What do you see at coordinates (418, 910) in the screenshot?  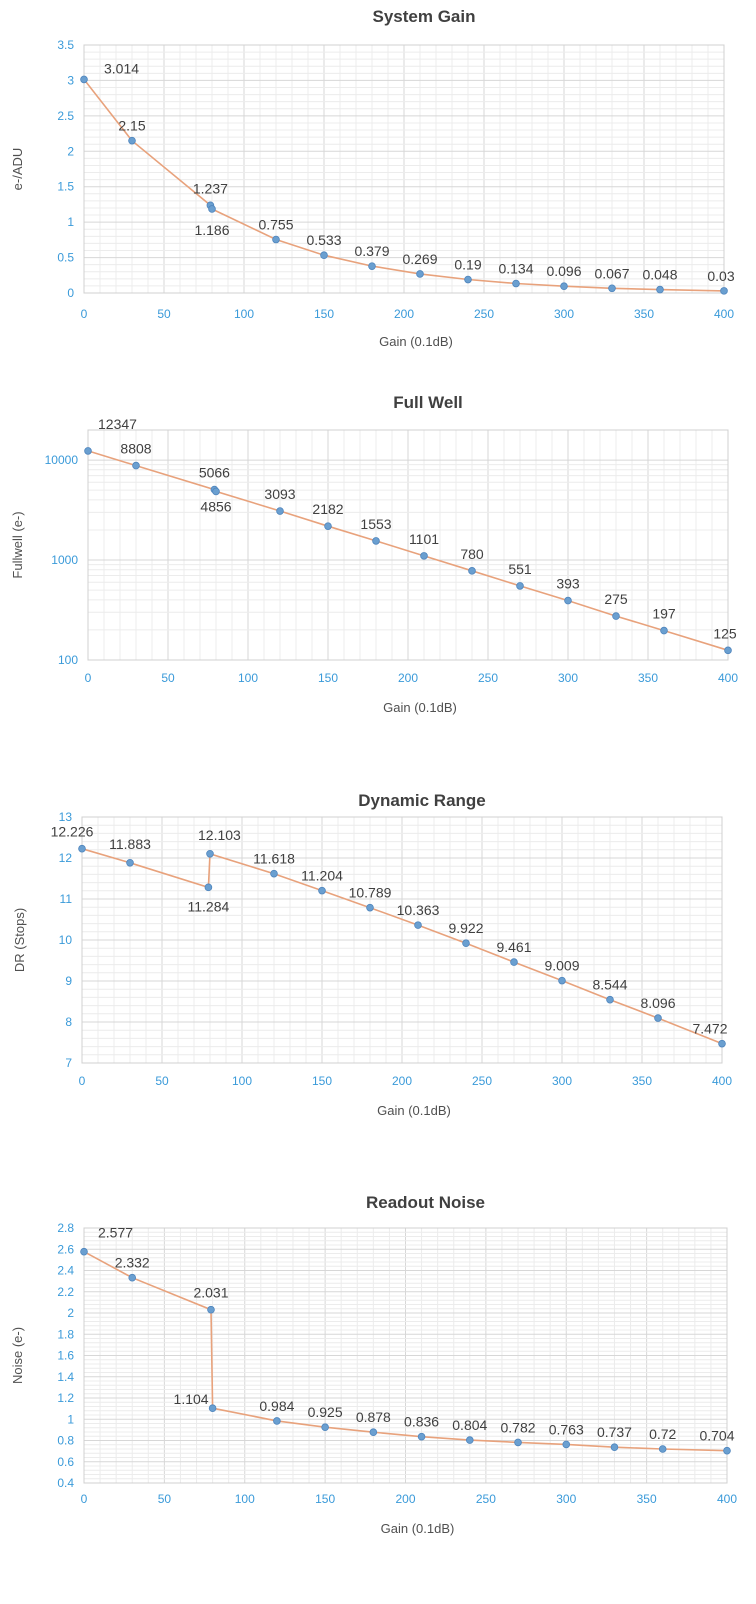 I see `data-label: 10.363` at bounding box center [418, 910].